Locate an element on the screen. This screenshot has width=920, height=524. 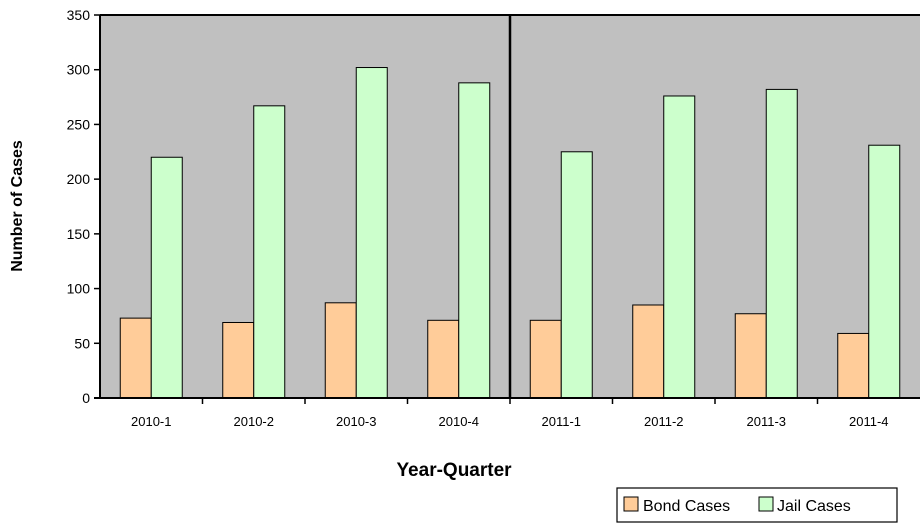
y-tick-label: 300 is located at coordinates (79, 70).